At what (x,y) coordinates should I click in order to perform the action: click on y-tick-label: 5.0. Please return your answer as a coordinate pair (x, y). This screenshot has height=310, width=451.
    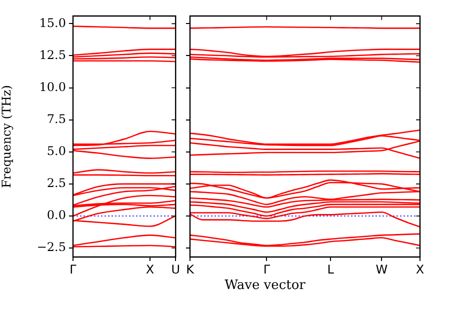
    Looking at the image, I should click on (56, 151).